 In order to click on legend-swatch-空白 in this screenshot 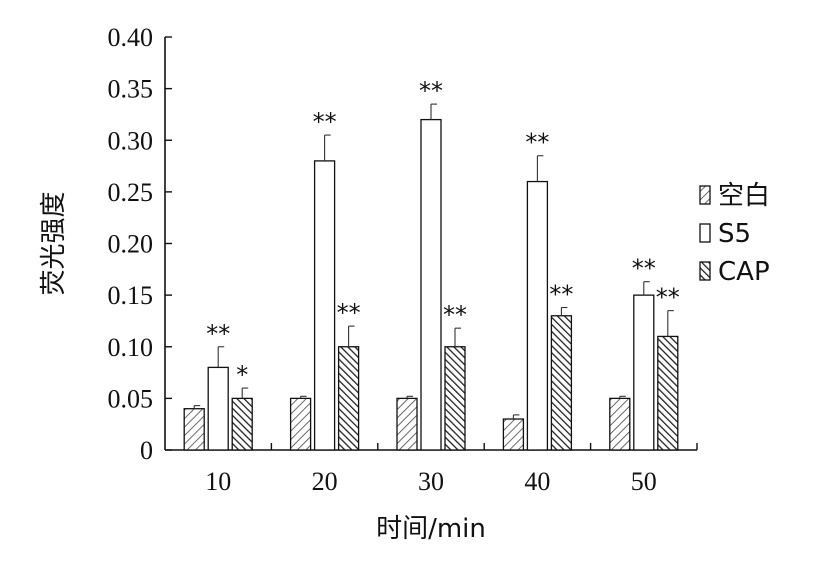, I will do `click(705, 195)`.